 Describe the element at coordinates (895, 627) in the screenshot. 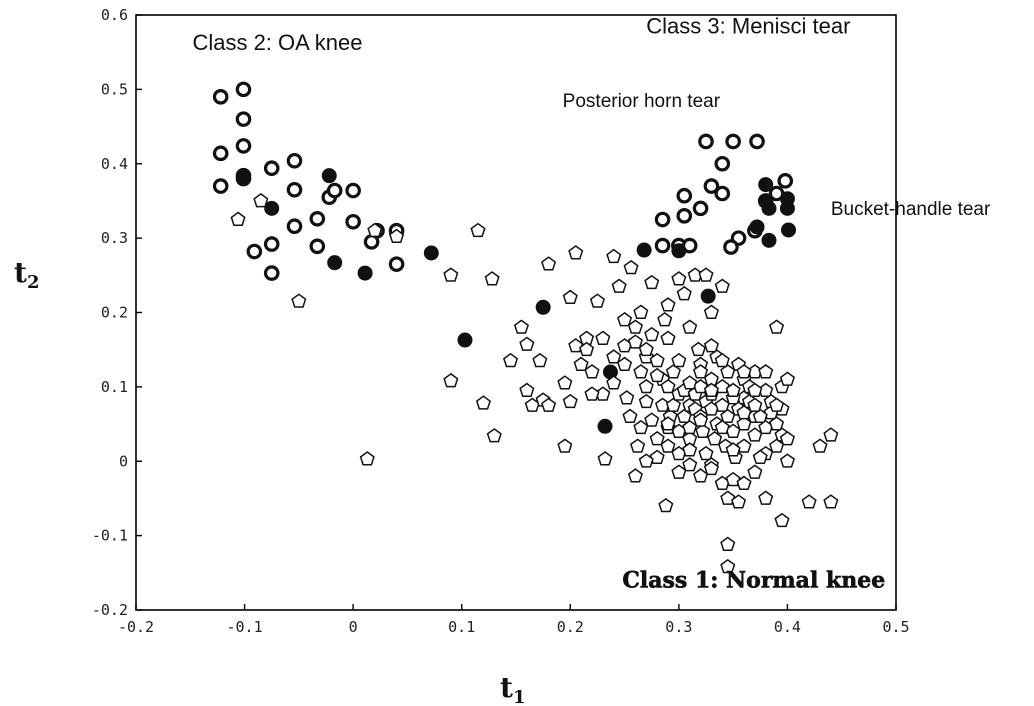

I see `x-tick-label: 0.5` at that location.